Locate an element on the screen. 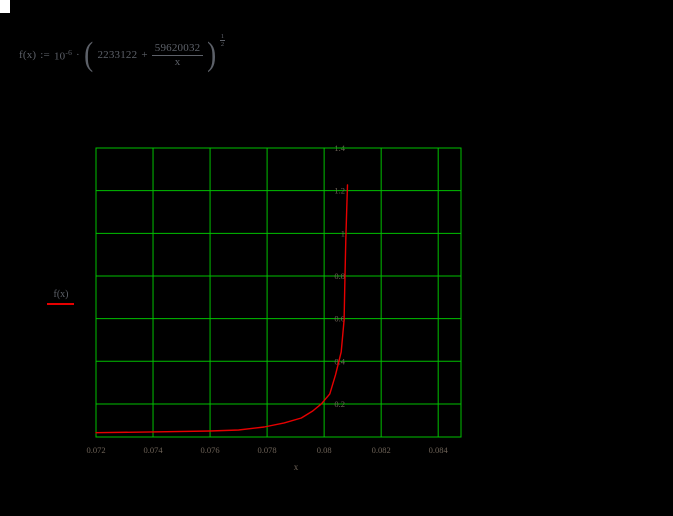 This screenshot has height=516, width=673. y-tick-label: 0.4 is located at coordinates (339, 361).